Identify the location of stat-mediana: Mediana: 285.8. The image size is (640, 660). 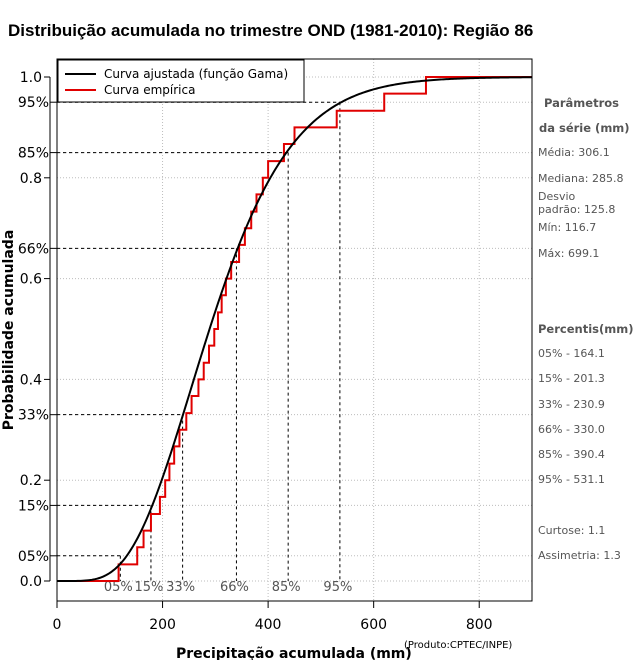
(581, 178).